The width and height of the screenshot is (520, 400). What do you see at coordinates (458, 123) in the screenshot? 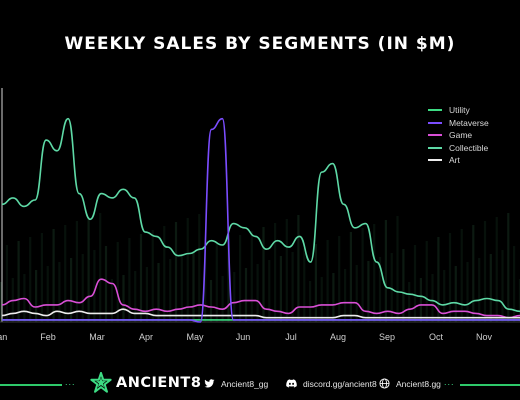
I see `legend-item-metaverse: Metaverse` at bounding box center [458, 123].